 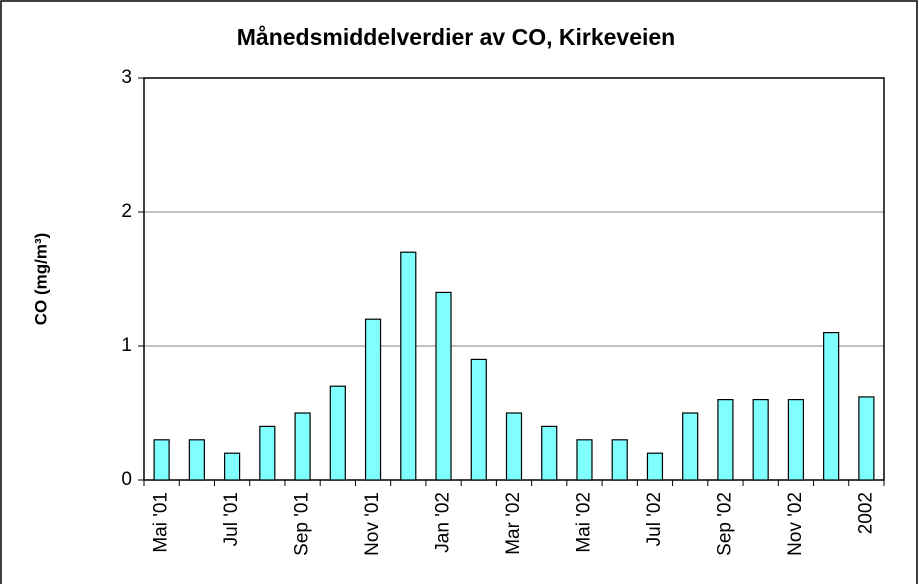 I want to click on y-tick-label: 2, so click(x=126, y=211).